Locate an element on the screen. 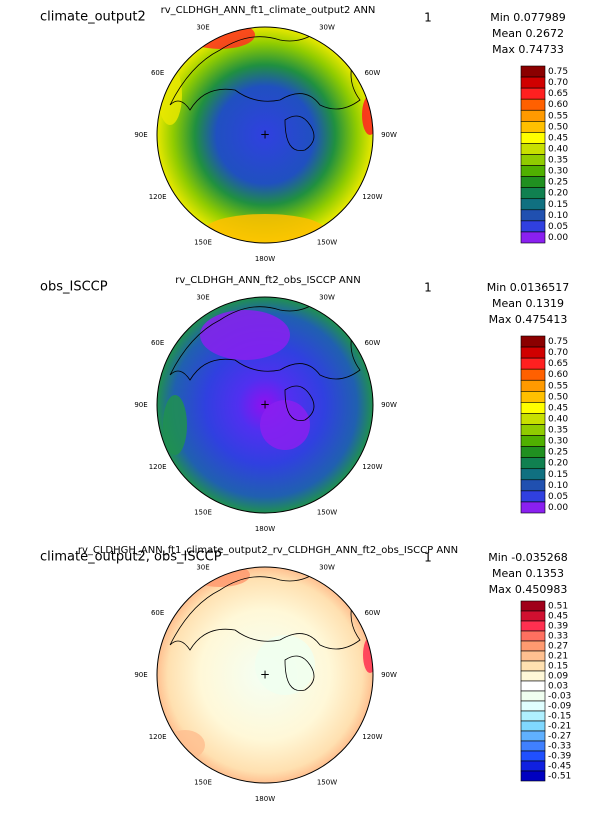 The height and width of the screenshot is (814, 606). left-title: climate_output2, obs_ISCCP is located at coordinates (131, 557).